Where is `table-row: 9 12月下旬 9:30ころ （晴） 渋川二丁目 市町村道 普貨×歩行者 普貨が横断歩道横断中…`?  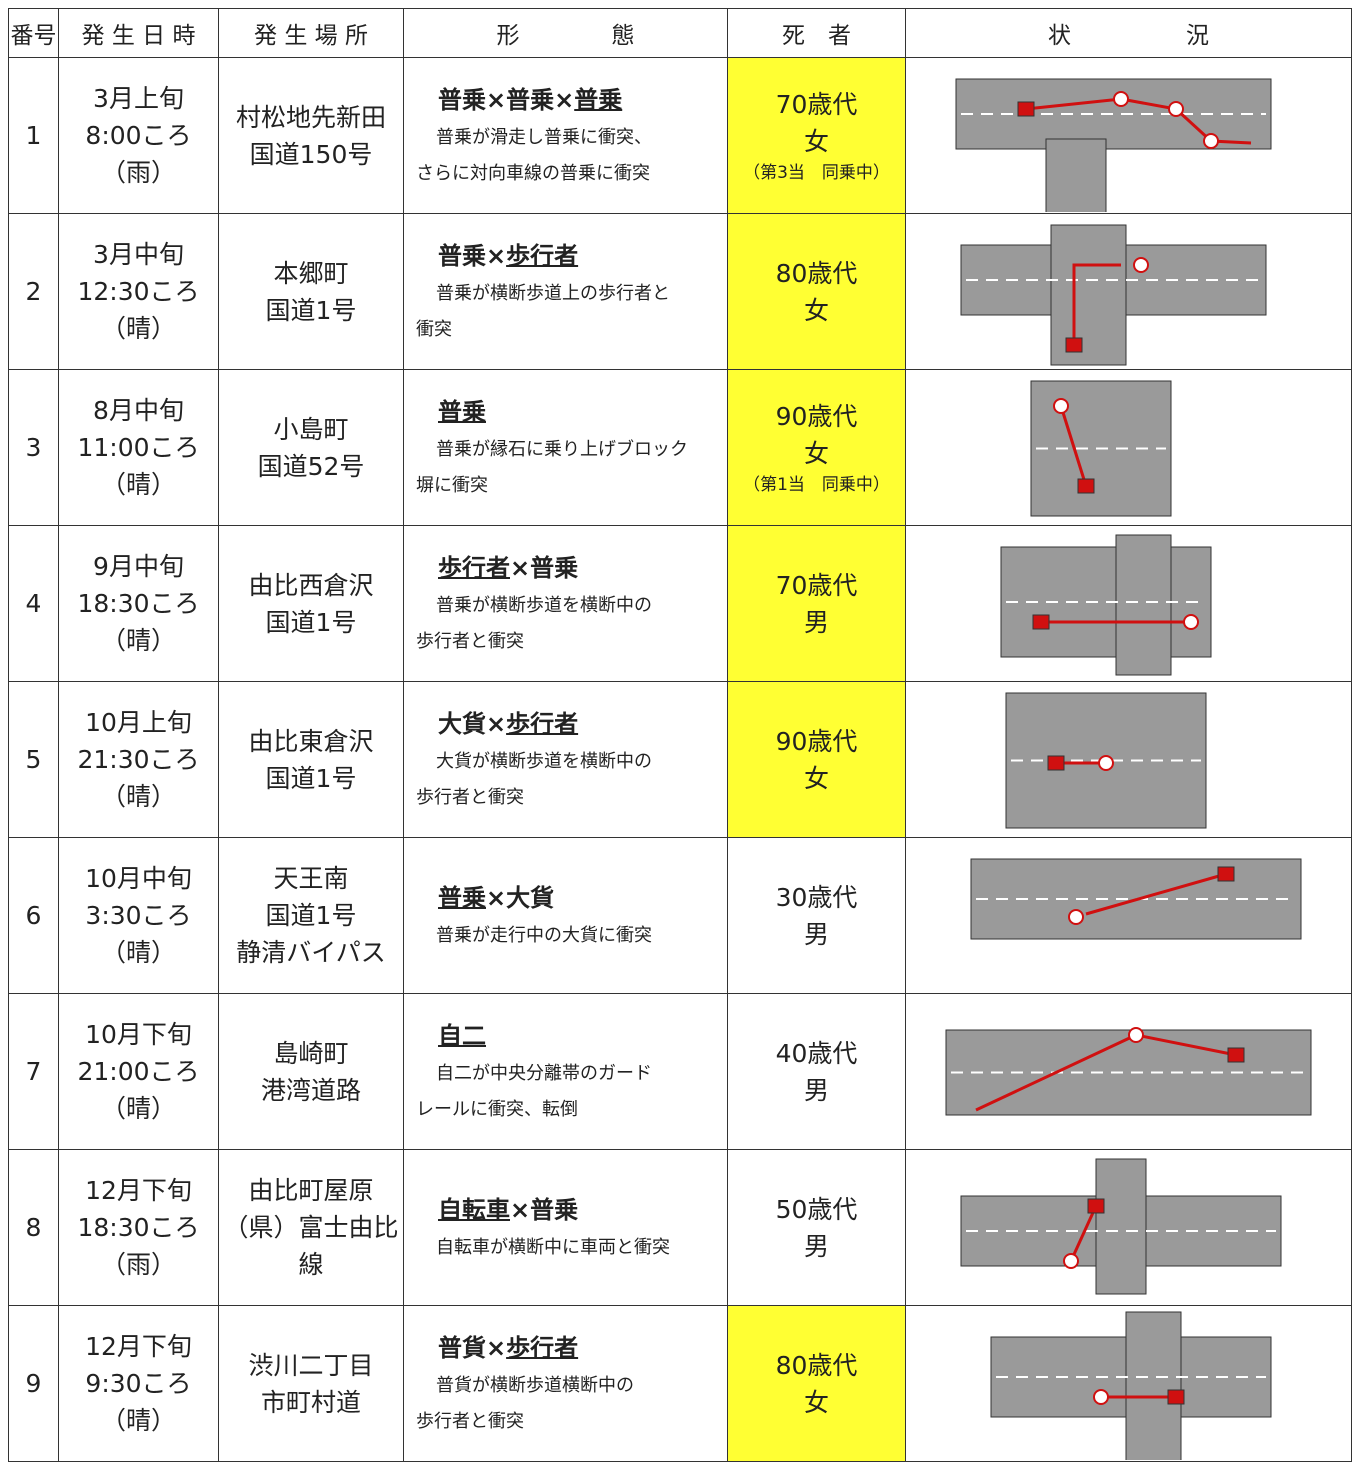 table-row: 9 12月下旬 9:30ころ （晴） 渋川二丁目 市町村道 普貨×歩行者 普貨が横断歩道横断中… is located at coordinates (680, 1383).